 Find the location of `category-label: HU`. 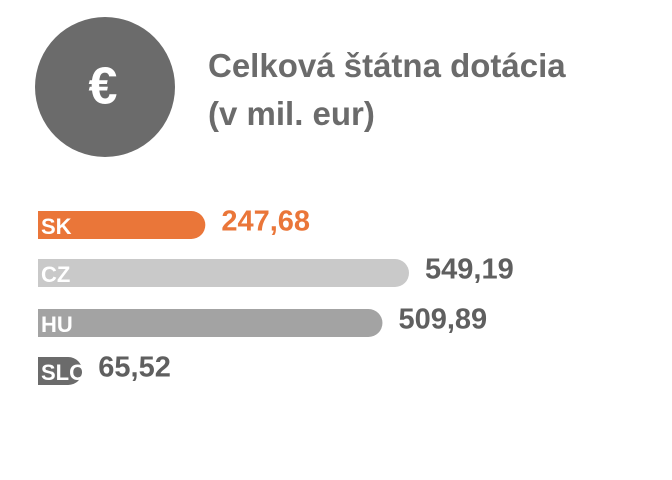

category-label: HU is located at coordinates (57, 324).